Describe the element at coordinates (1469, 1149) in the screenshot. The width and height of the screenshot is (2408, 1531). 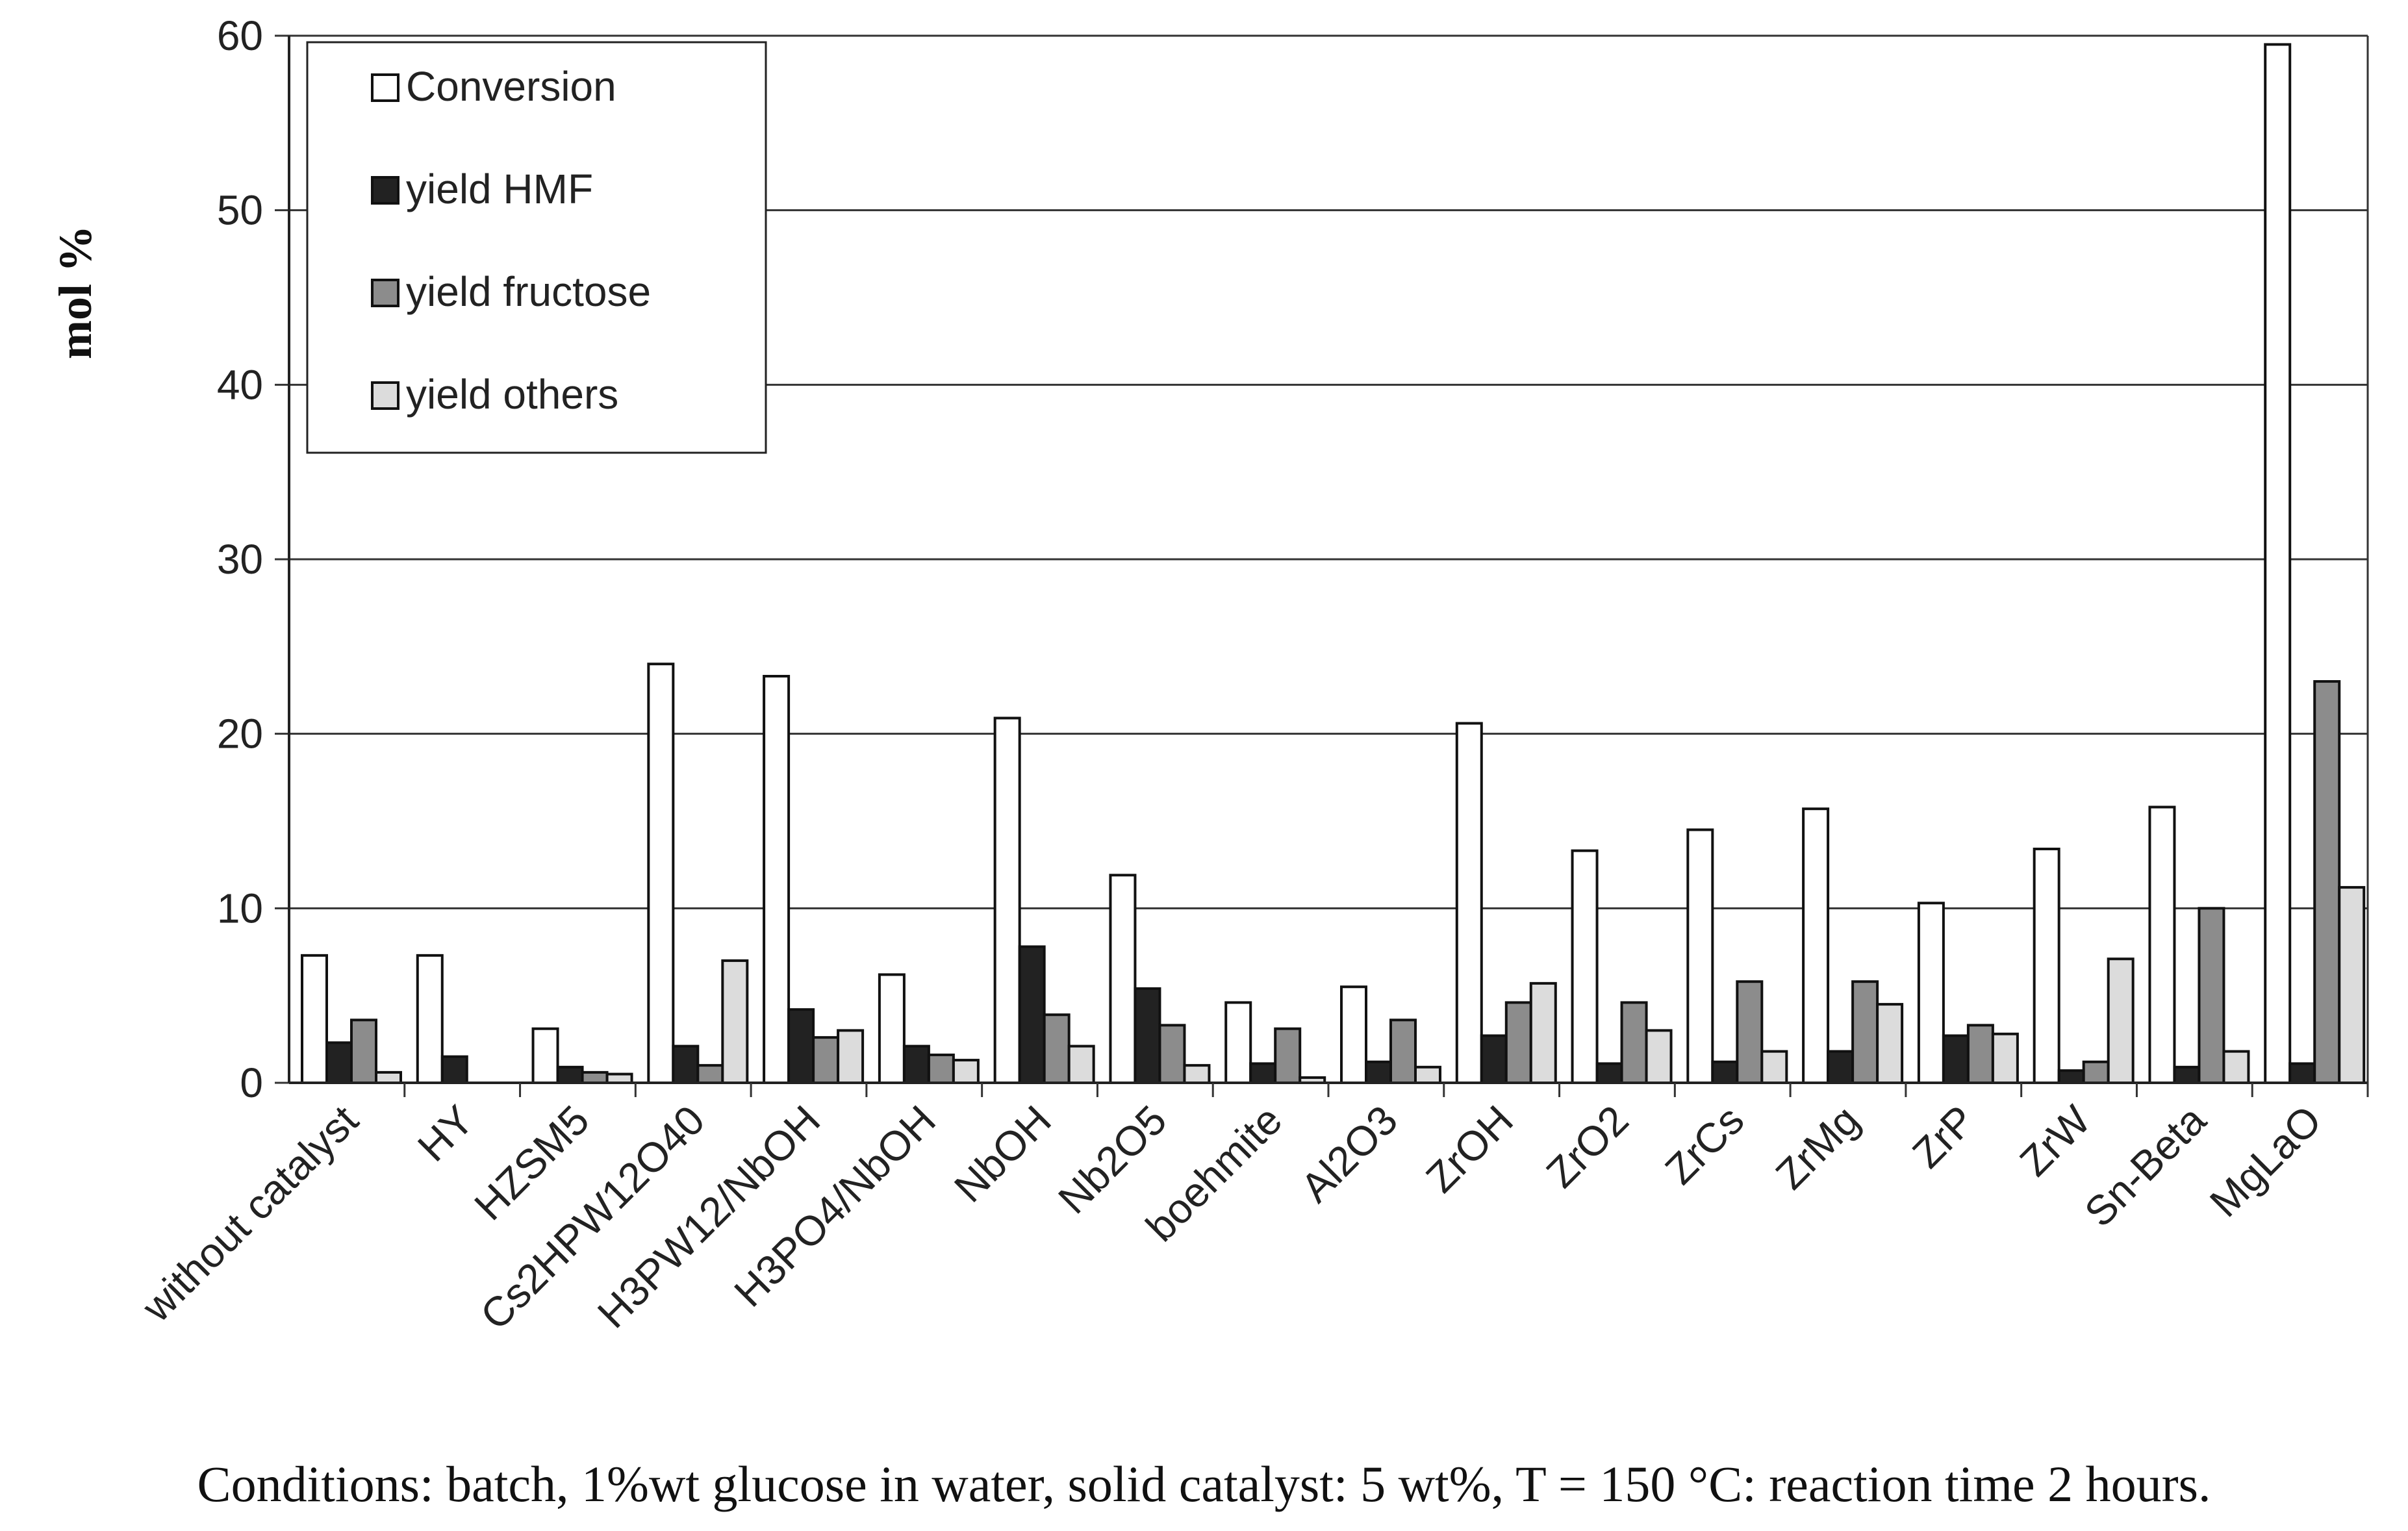
I see `x-category-label: ZrOH` at that location.